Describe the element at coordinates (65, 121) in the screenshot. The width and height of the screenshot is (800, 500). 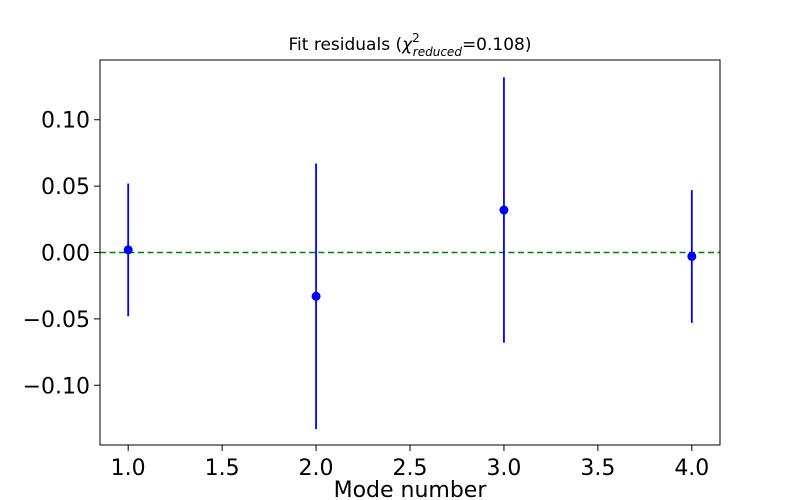
I see `y-tick-label: 0.10` at that location.